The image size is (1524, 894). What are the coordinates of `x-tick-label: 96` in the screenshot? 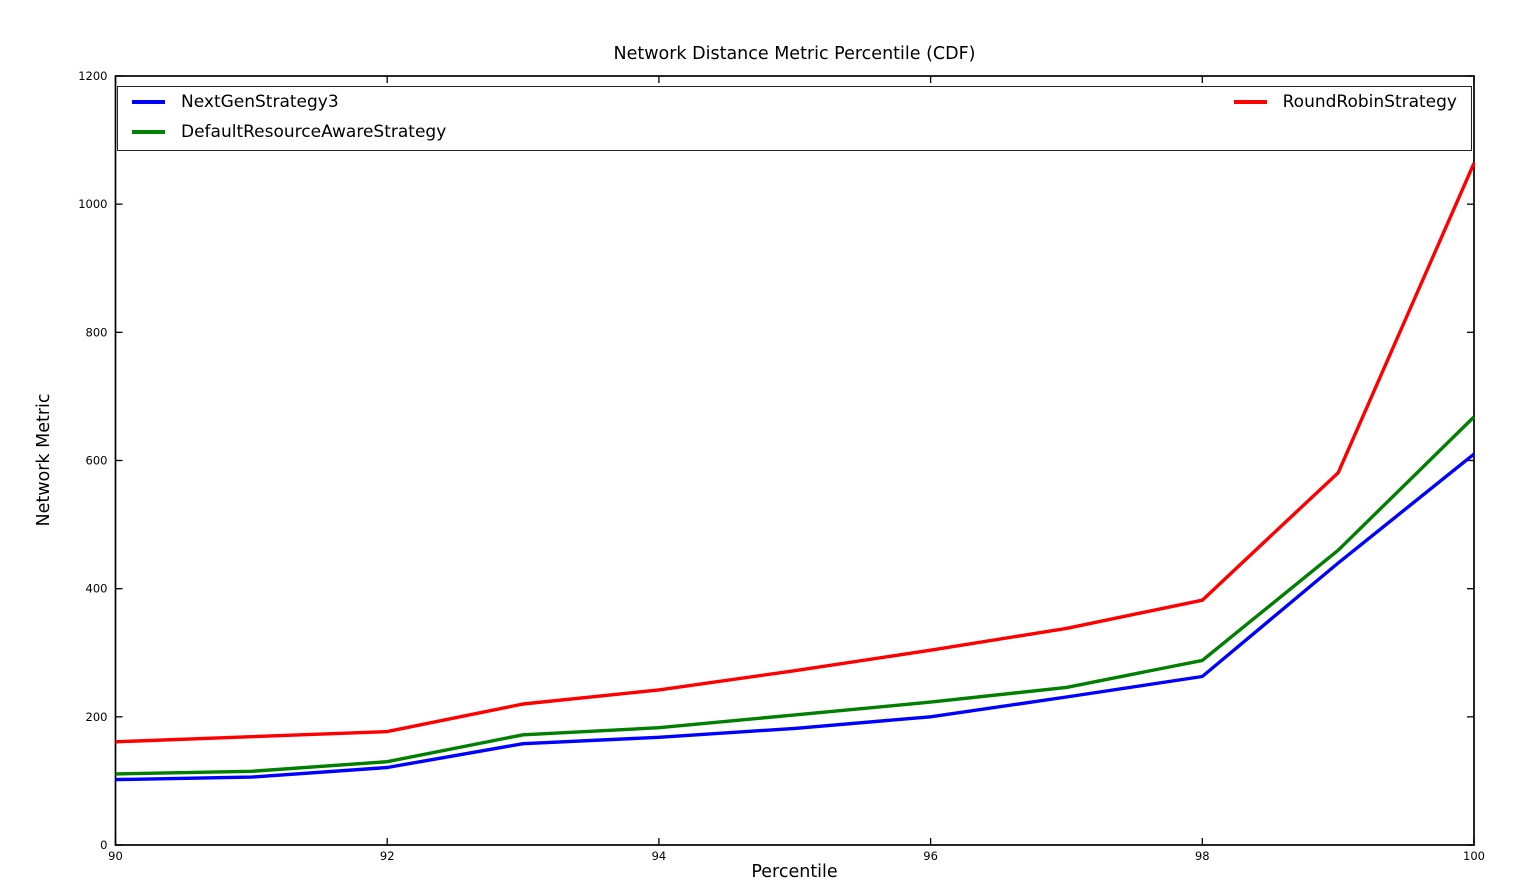 It's located at (930, 856).